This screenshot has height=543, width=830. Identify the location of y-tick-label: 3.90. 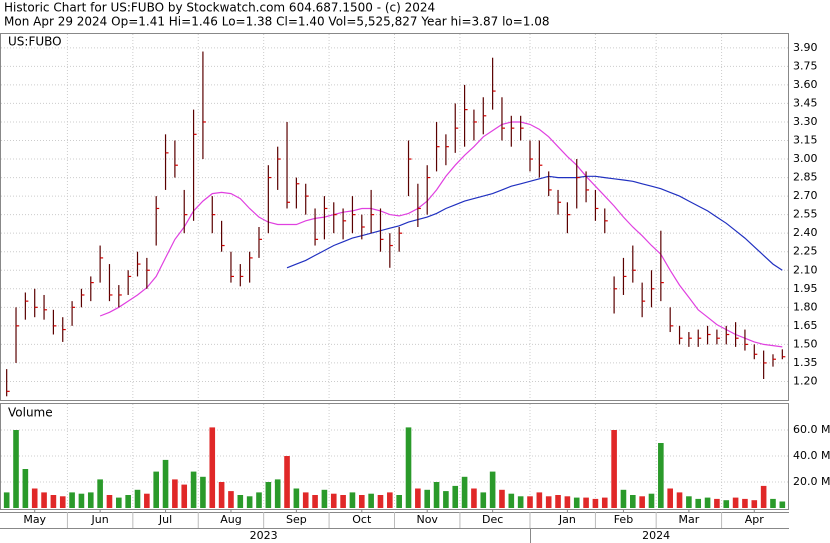
(805, 47).